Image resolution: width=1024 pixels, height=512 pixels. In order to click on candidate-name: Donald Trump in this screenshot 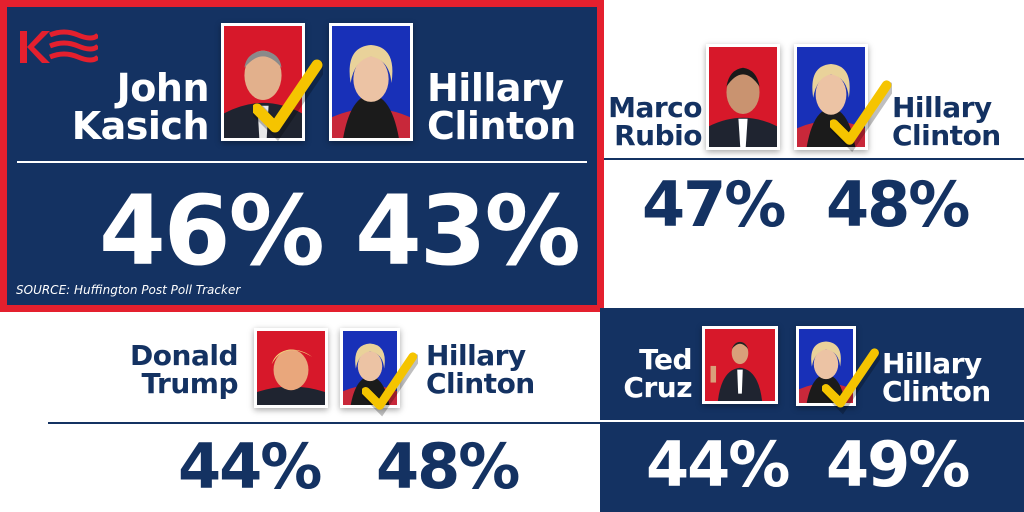, I will do `click(184, 370)`.